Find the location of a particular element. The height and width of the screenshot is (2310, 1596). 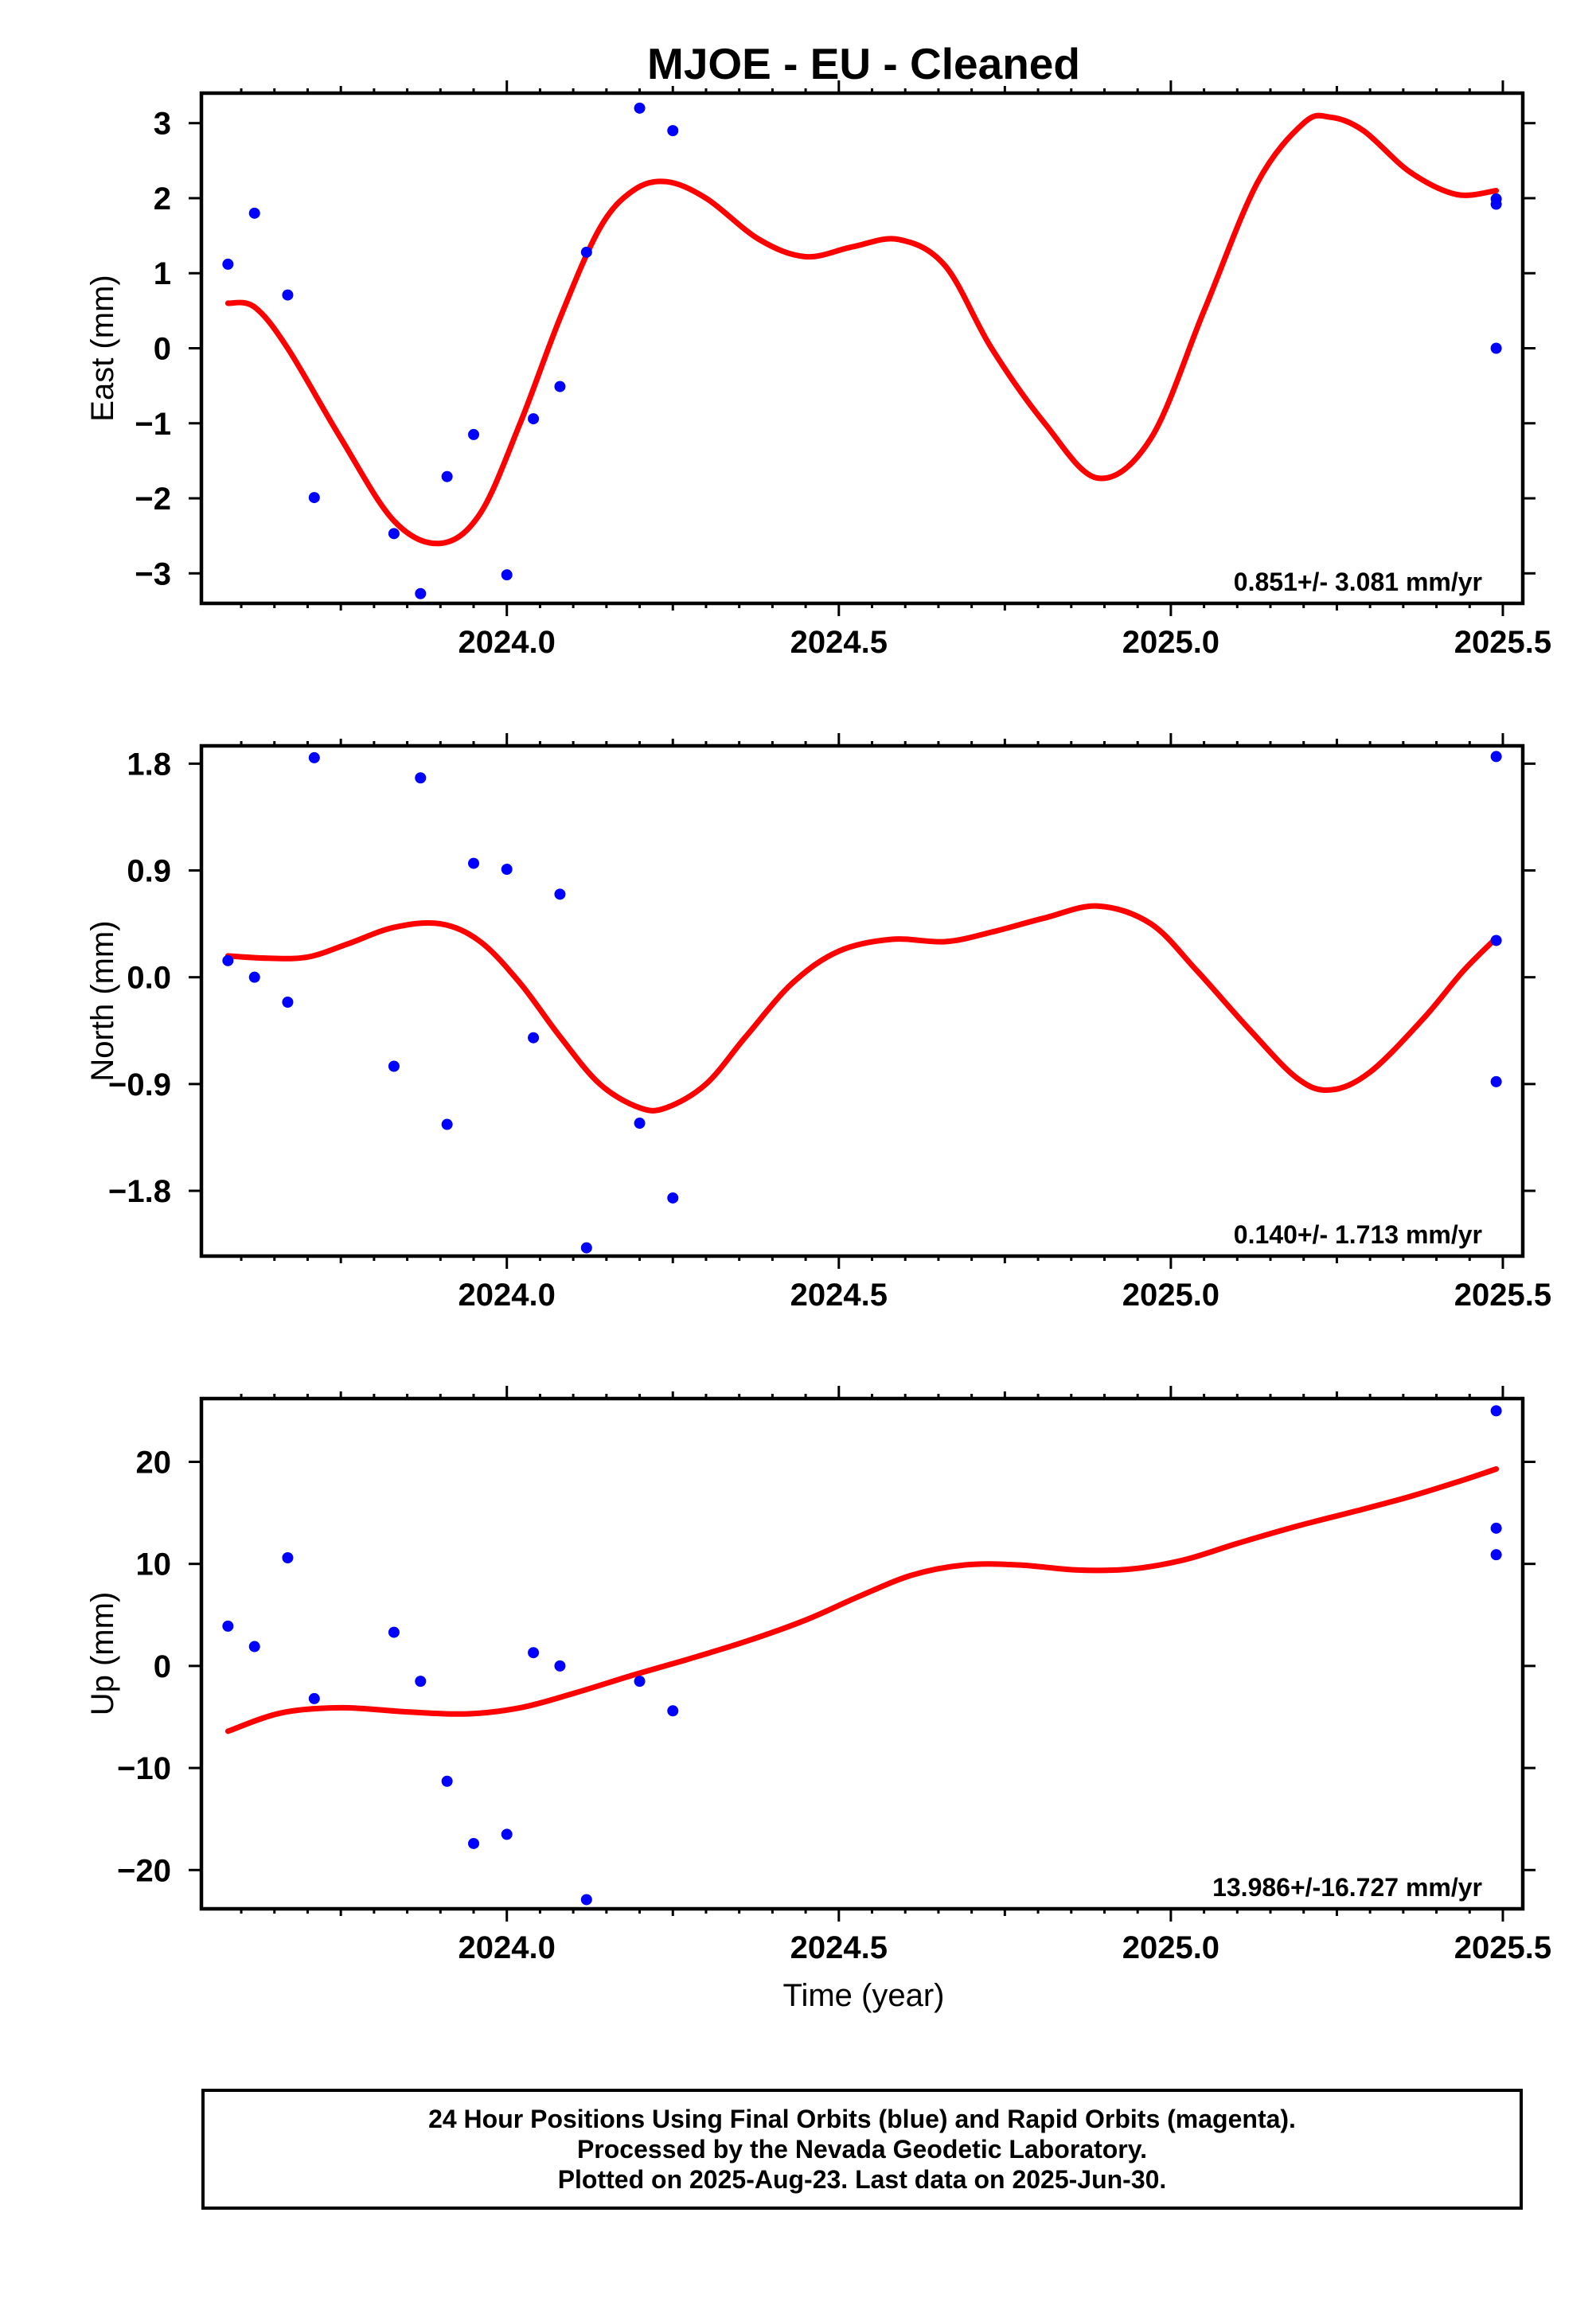

north-y-tick-label: −1.8 is located at coordinates (140, 1191).